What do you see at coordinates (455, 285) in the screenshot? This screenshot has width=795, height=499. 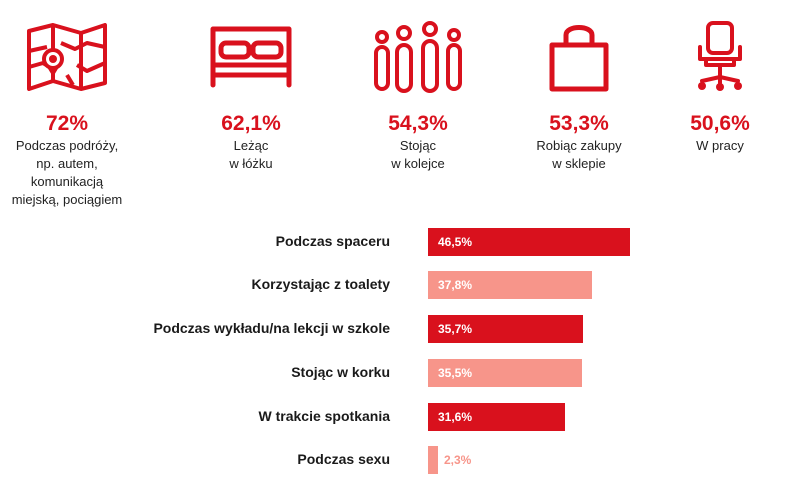 I see `bar-value-label: 37,8%` at bounding box center [455, 285].